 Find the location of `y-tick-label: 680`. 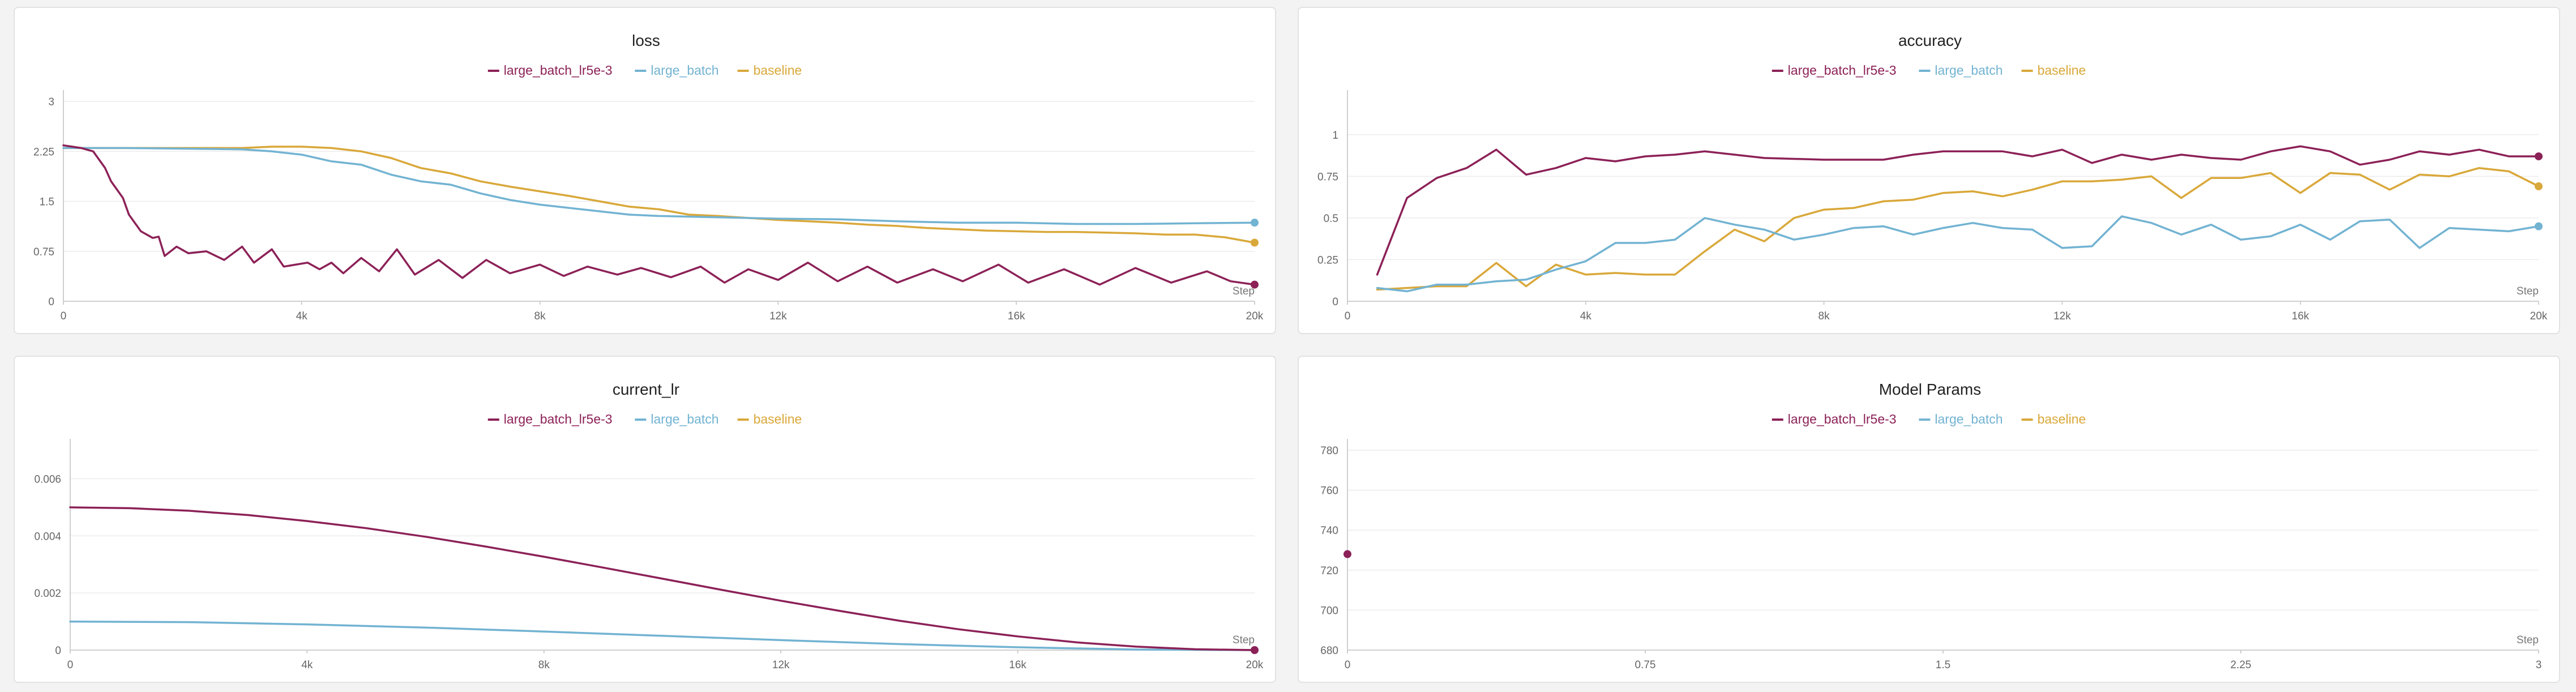

y-tick-label: 680 is located at coordinates (1329, 651).